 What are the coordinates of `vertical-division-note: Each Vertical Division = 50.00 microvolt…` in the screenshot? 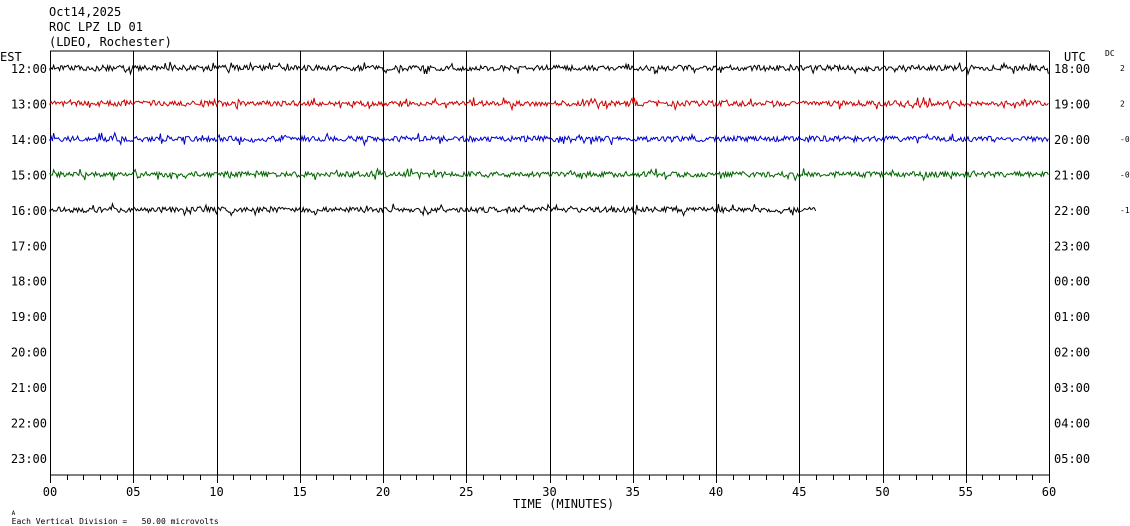 It's located at (115, 521).